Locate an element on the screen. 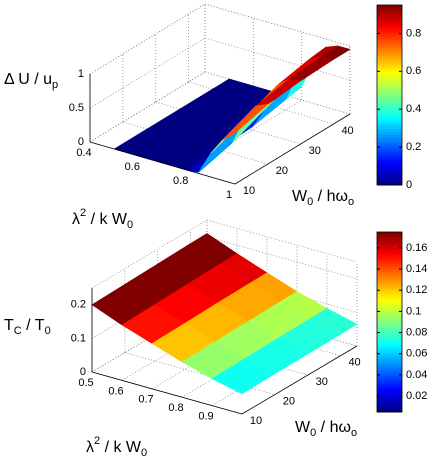 The width and height of the screenshot is (436, 457). y-tick-label: 40 is located at coordinates (354, 363).